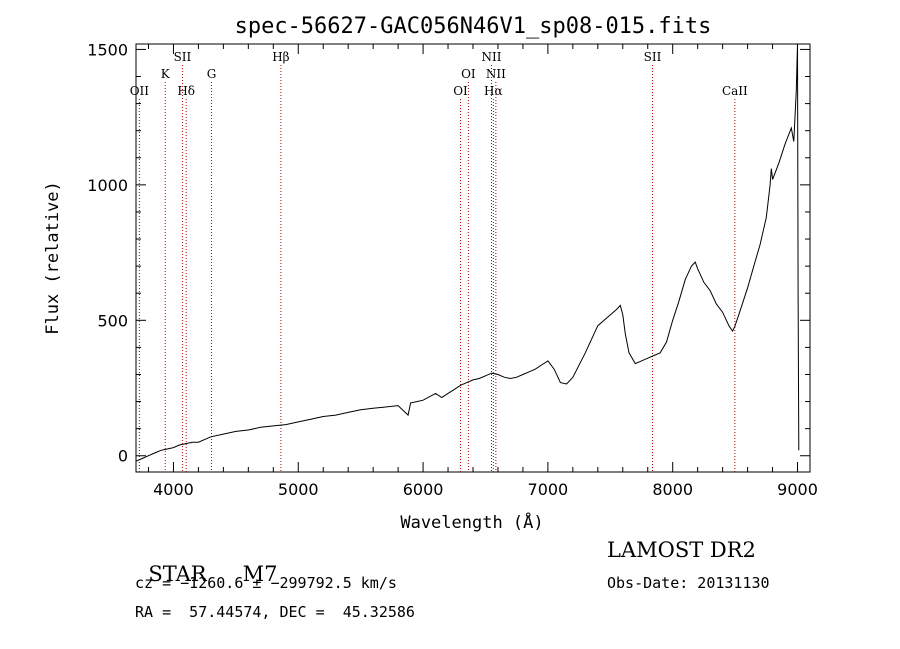  I want to click on x-axis-label: Wavelength (Å), so click(471, 522).